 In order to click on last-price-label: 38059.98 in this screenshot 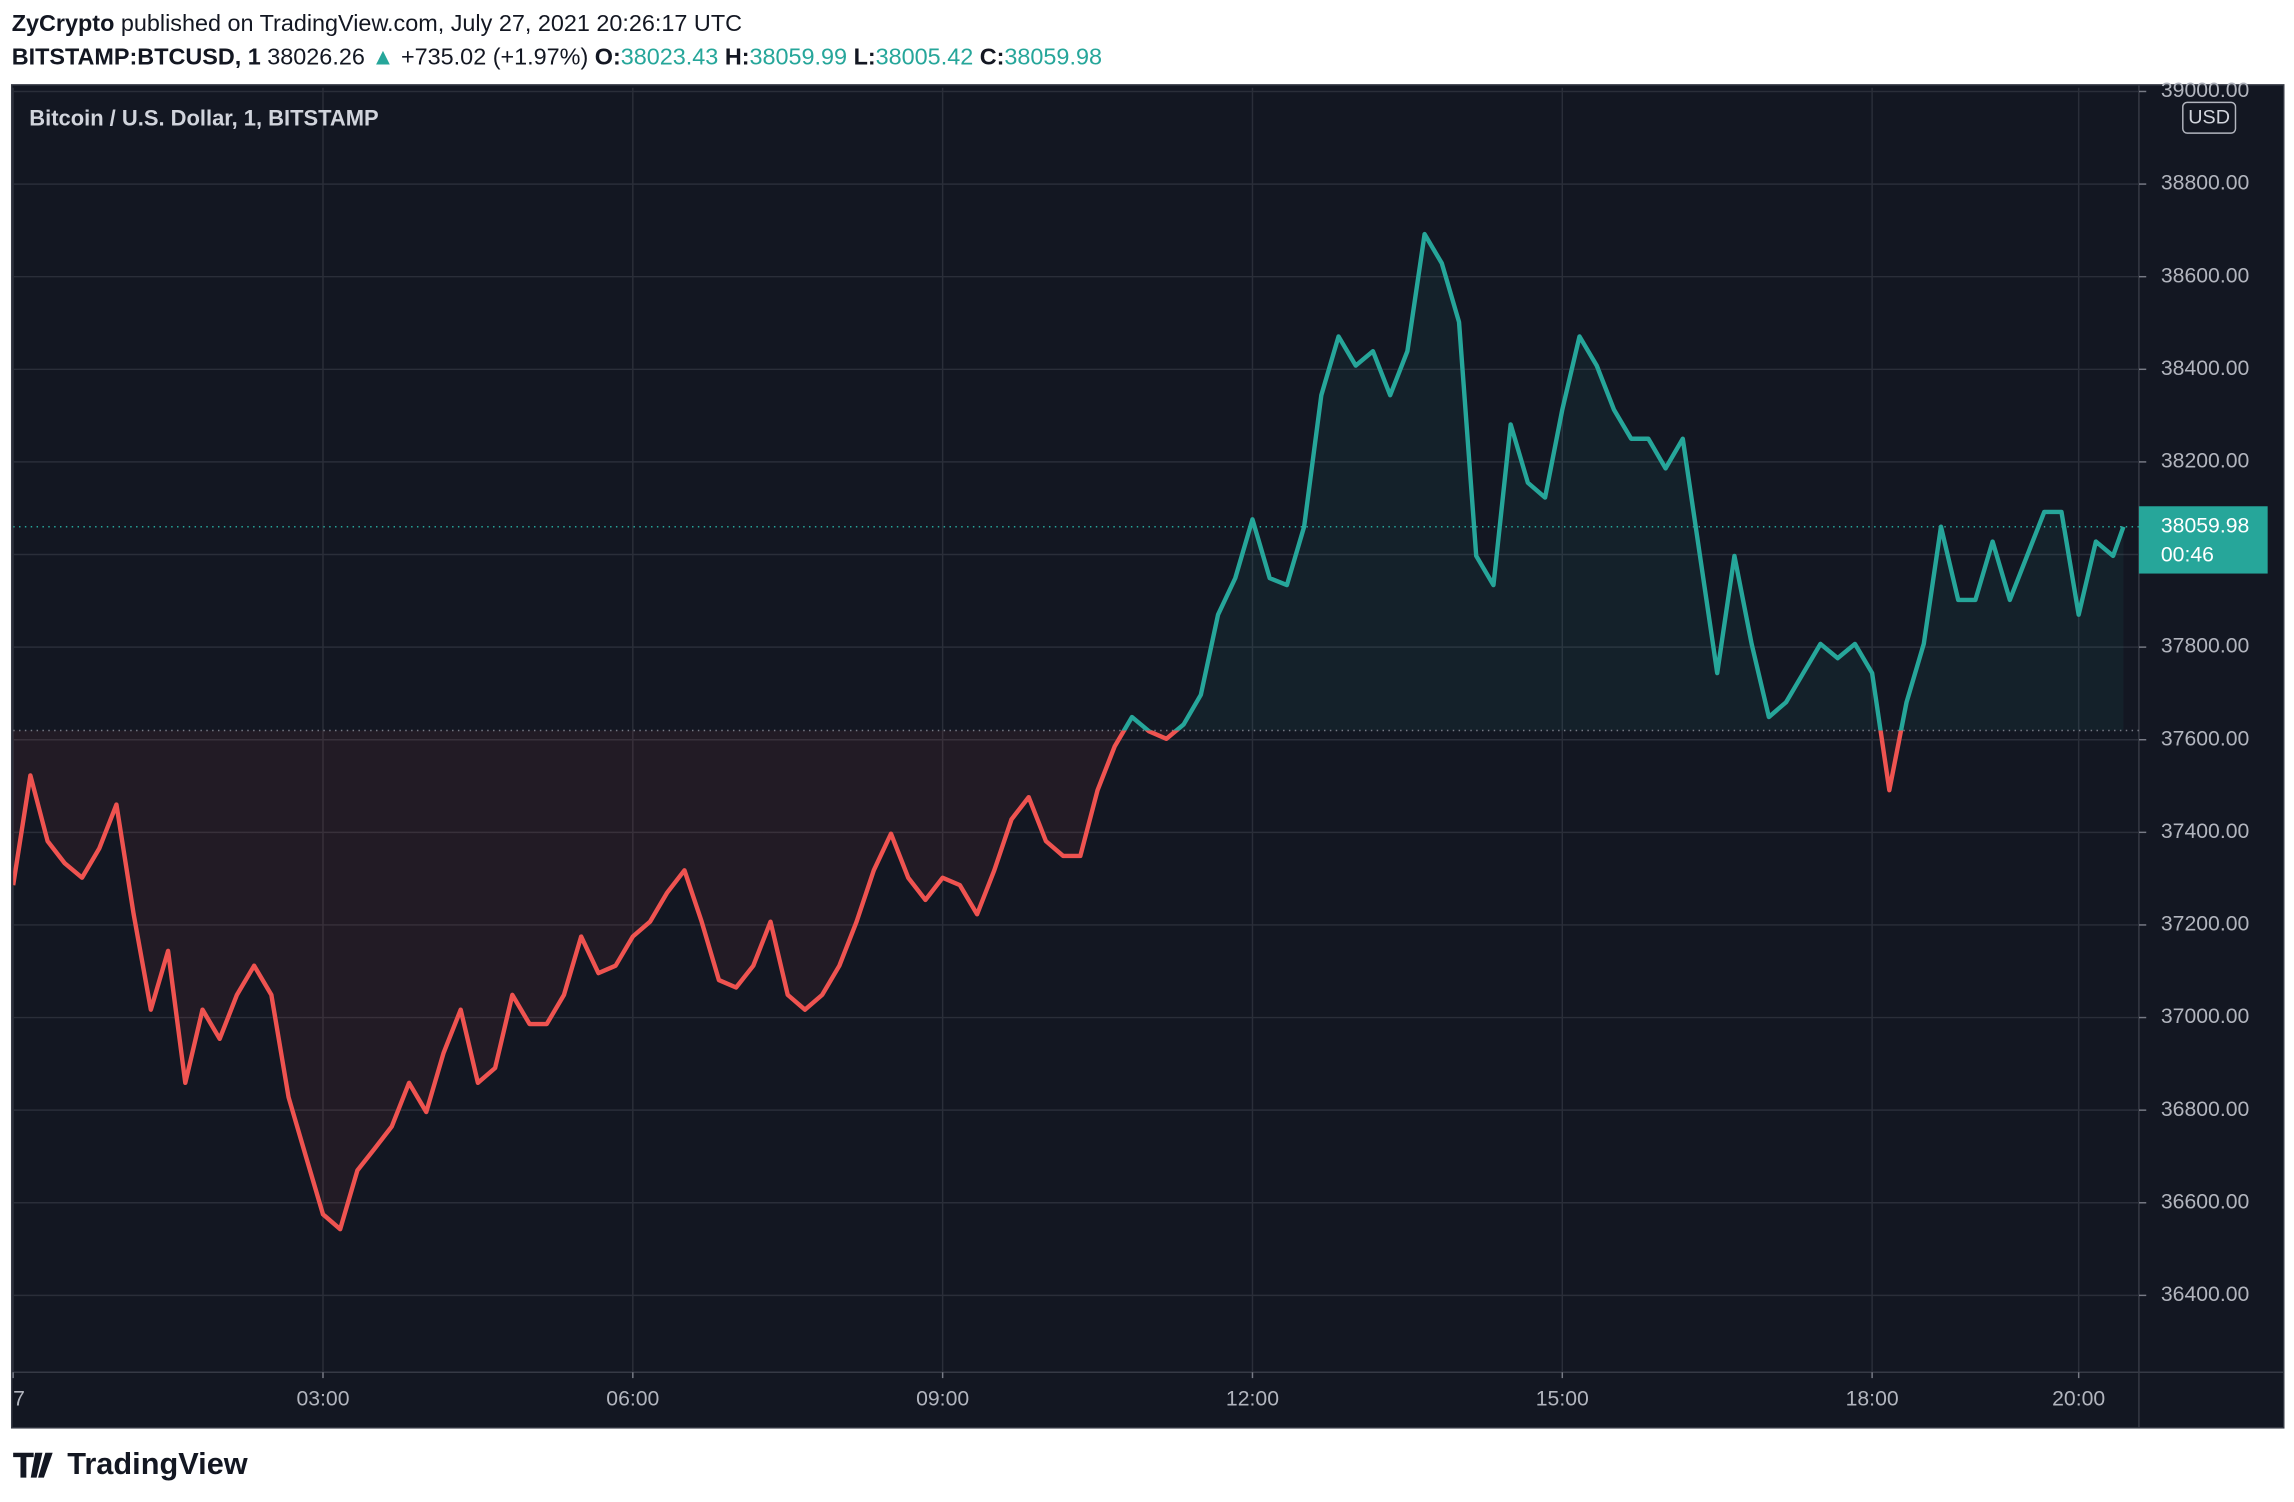, I will do `click(2205, 525)`.